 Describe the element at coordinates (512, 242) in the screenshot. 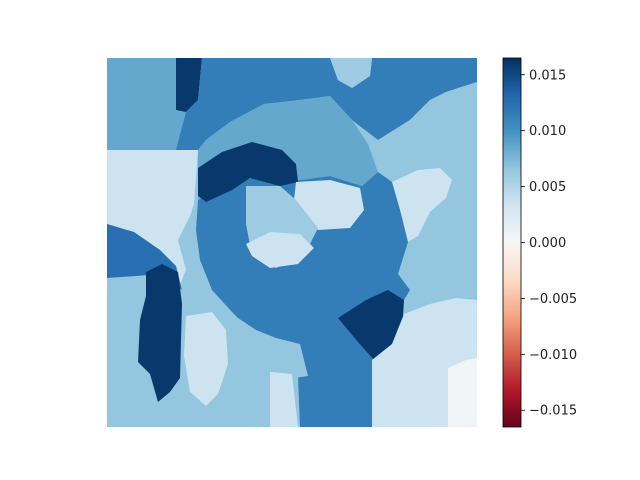

I see `colorbar-gradient` at that location.